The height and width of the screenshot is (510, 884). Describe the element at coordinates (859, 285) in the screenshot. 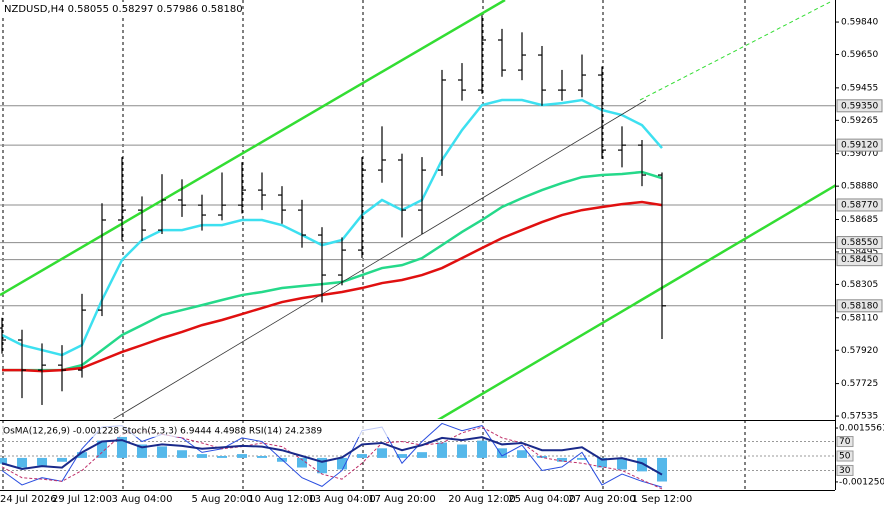

I see `y-tick-label: 0.58305` at that location.